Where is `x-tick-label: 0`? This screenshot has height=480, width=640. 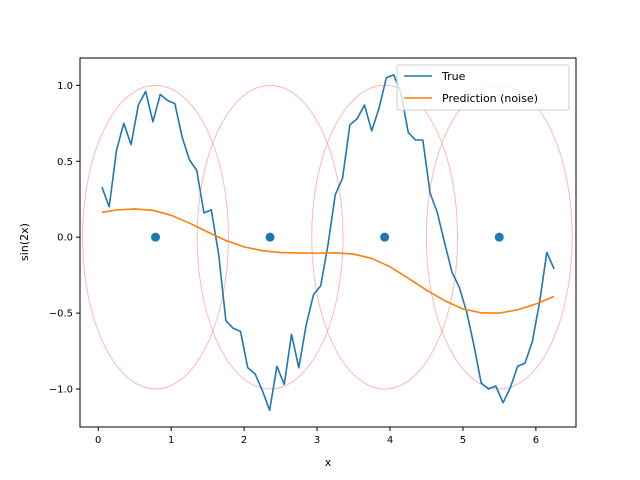 x-tick-label: 0 is located at coordinates (98, 440).